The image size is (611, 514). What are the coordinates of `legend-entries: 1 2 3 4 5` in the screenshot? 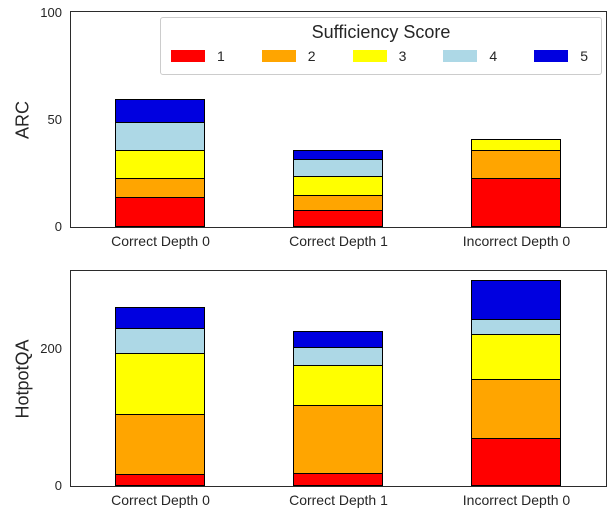 It's located at (381, 56).